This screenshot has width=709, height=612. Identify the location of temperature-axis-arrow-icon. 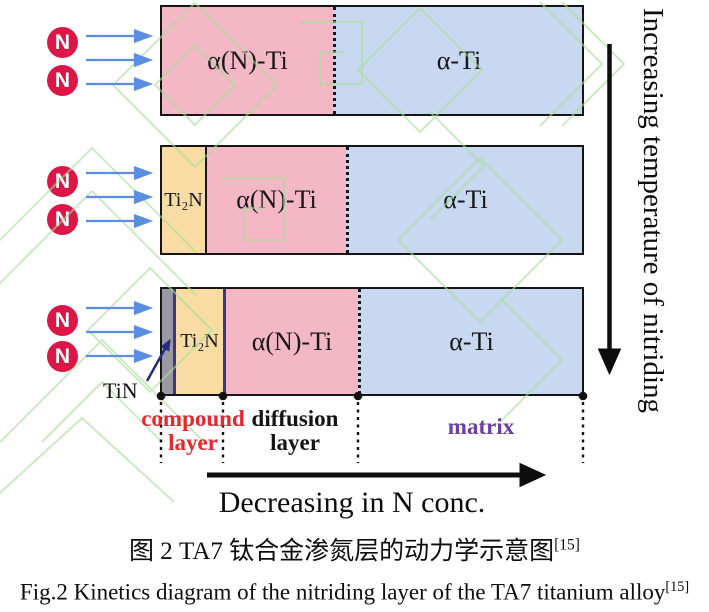
(609, 210).